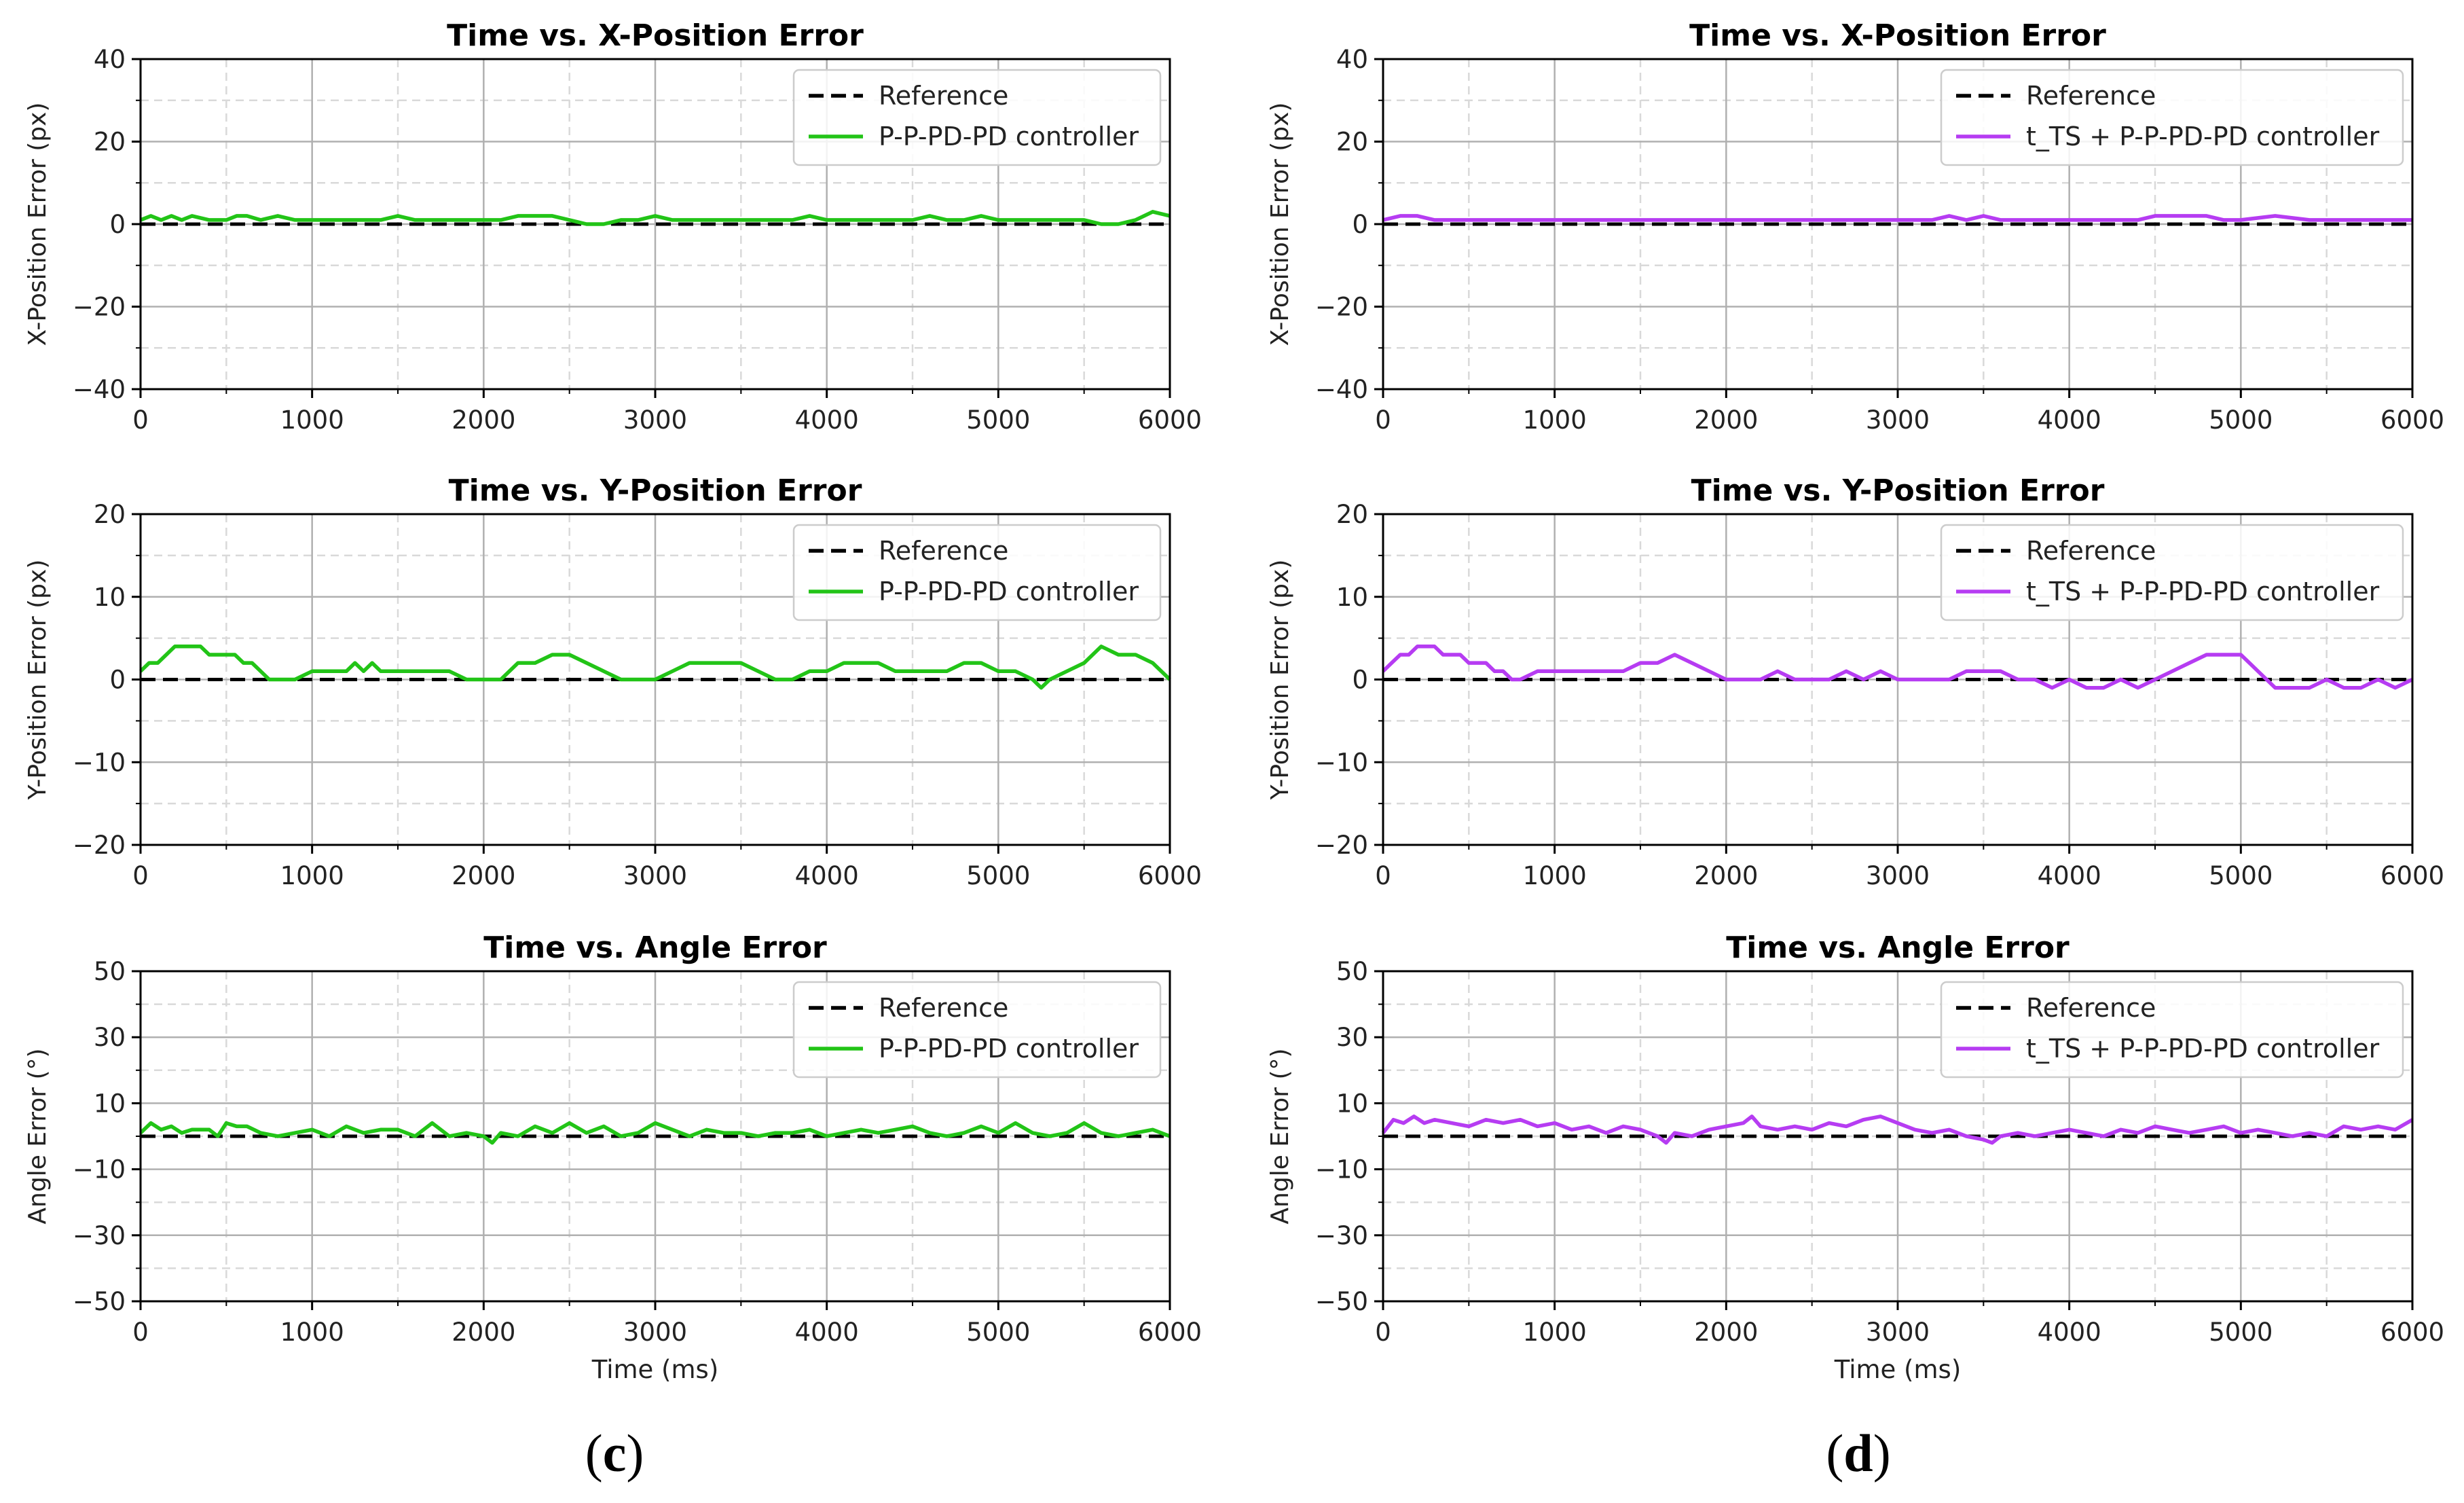  I want to click on y-tick-label: 30, so click(110, 1037).